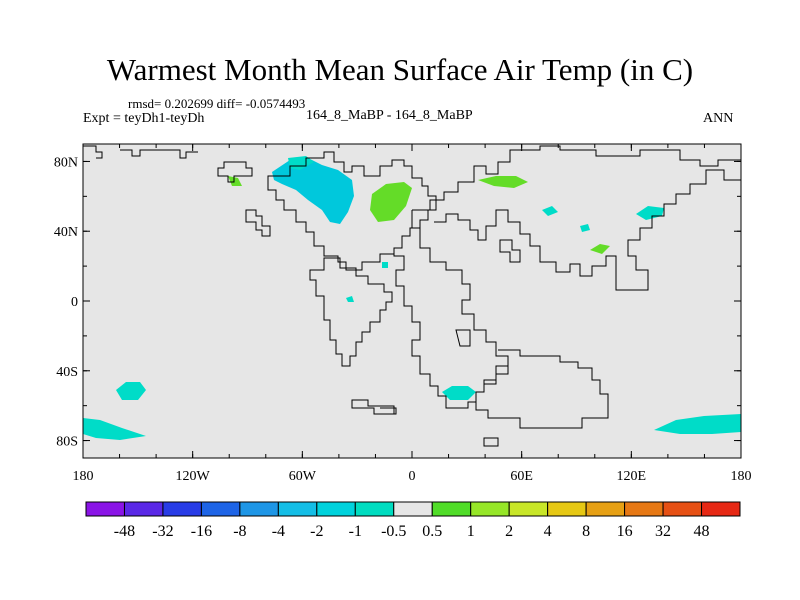 The height and width of the screenshot is (600, 800). Describe the element at coordinates (388, 411) in the screenshot. I see `coastline-small-island` at that location.